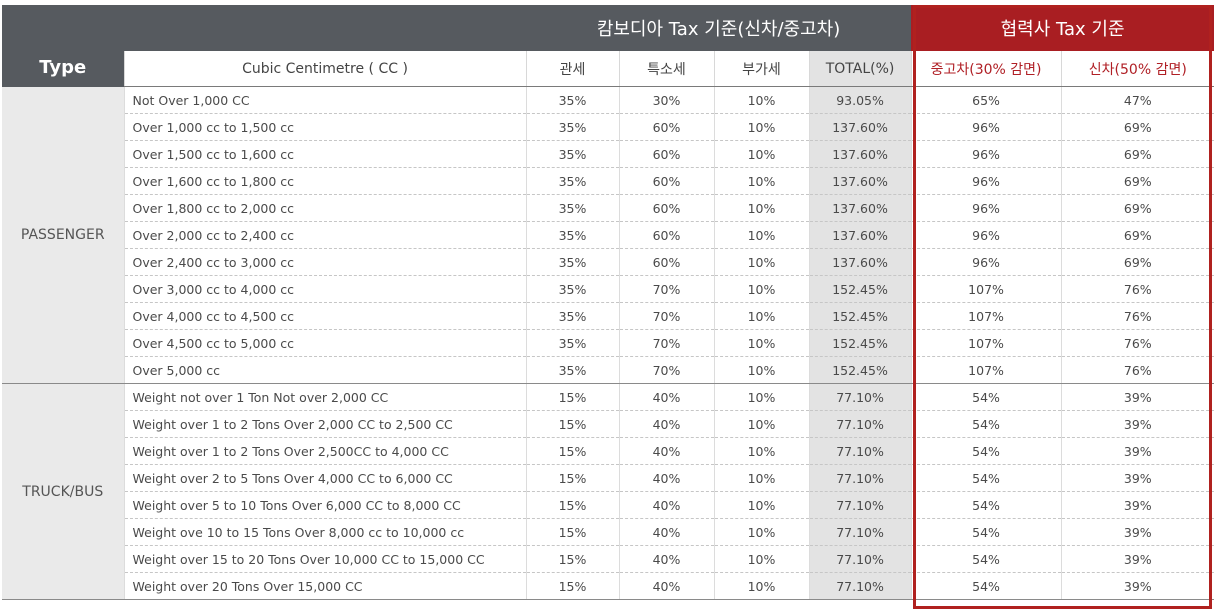  What do you see at coordinates (325, 28) in the screenshot?
I see `header-spacer` at bounding box center [325, 28].